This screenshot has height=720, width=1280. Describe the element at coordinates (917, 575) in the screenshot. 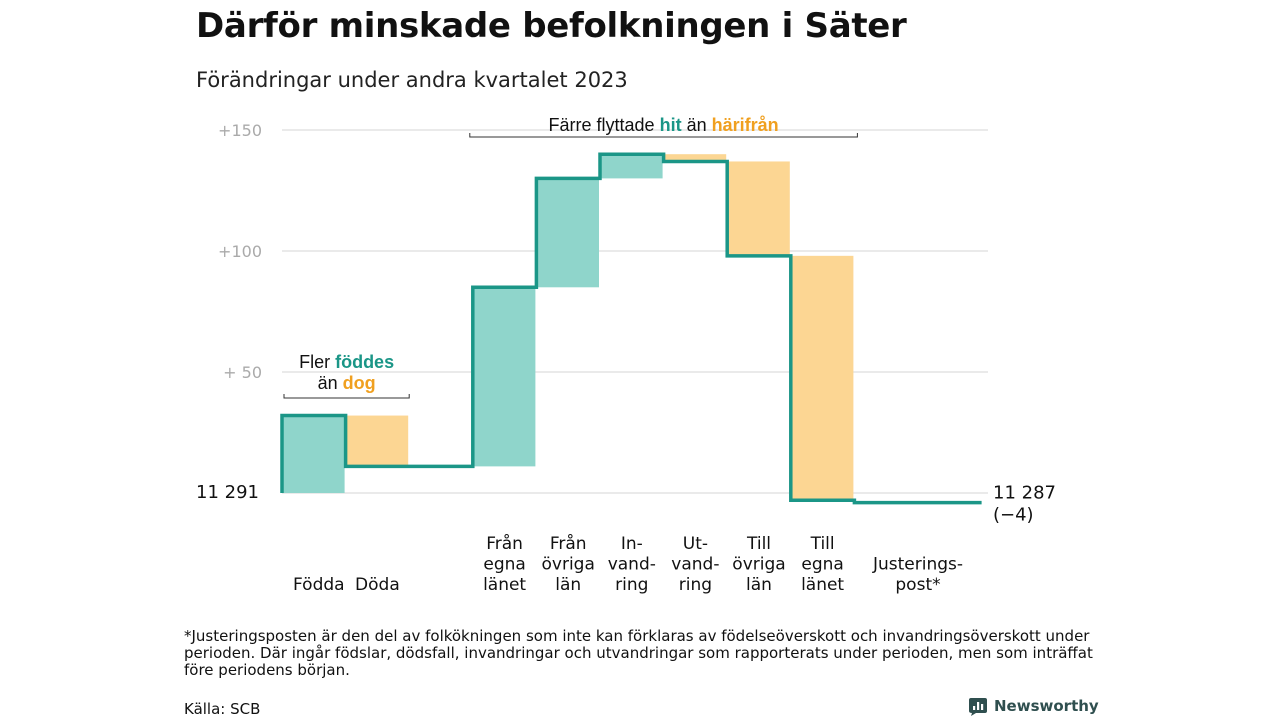

I see `category-label-justering: Justerings-post*` at that location.